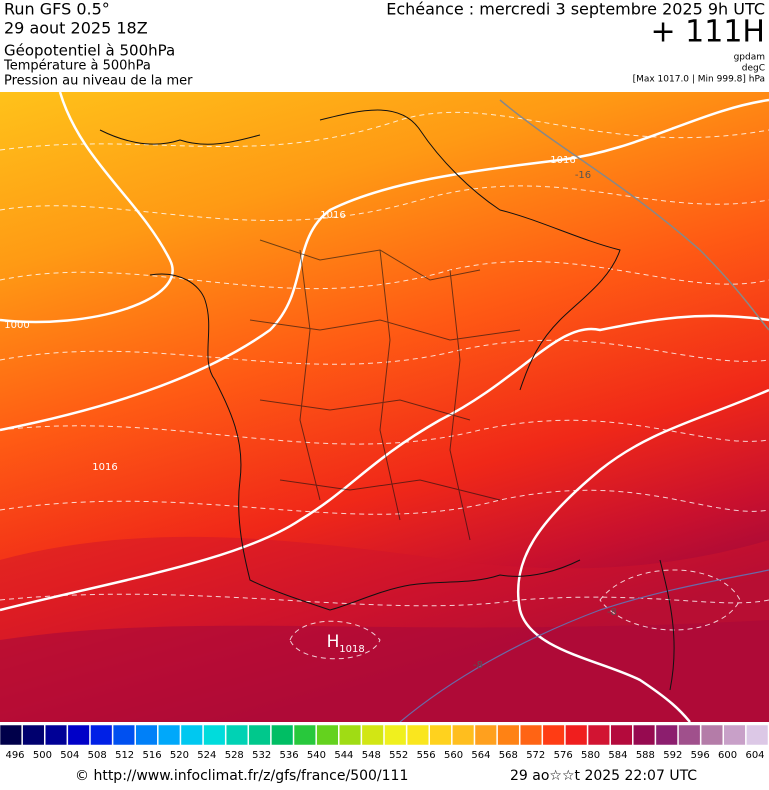 The width and height of the screenshot is (769, 790). Describe the element at coordinates (14, 755) in the screenshot. I see `colorbar-label: 496` at that location.